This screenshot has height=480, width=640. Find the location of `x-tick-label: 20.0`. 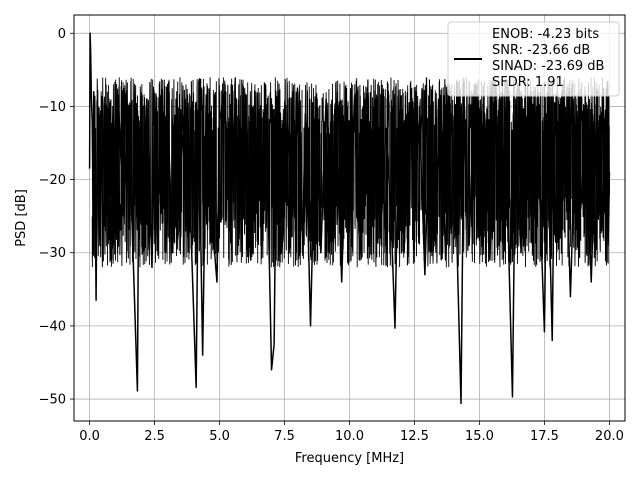

x-tick-label: 20.0 is located at coordinates (609, 436).